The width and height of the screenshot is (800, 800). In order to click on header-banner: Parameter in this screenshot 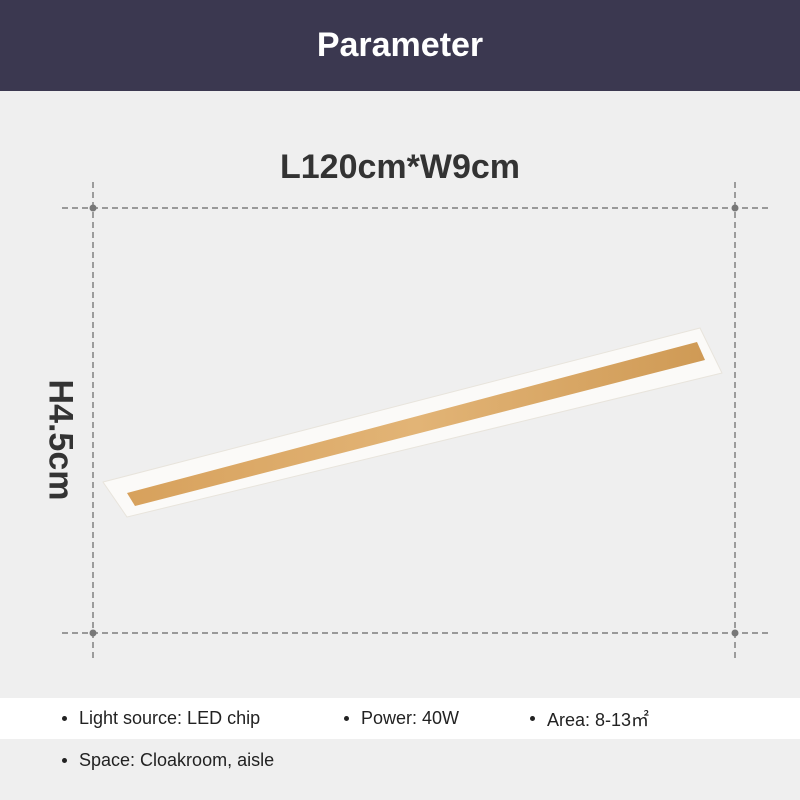, I will do `click(400, 45)`.